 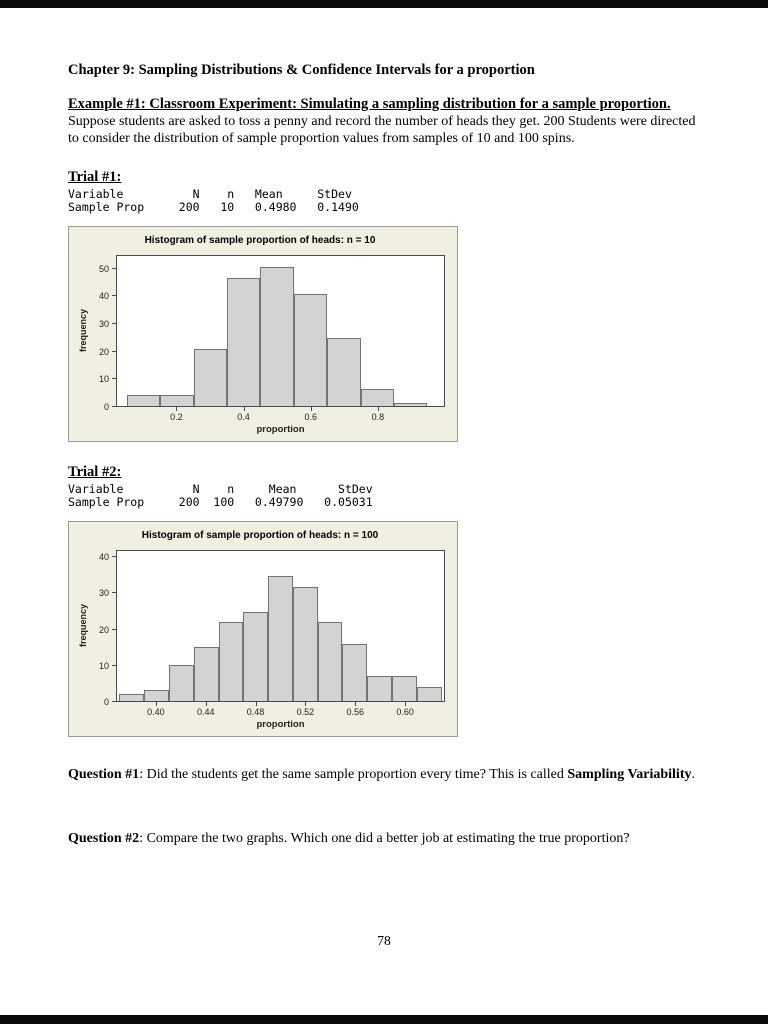 I want to click on x-axis: 0.40 0.44 0.48 0.52 0.56 0.60, so click(x=280, y=710).